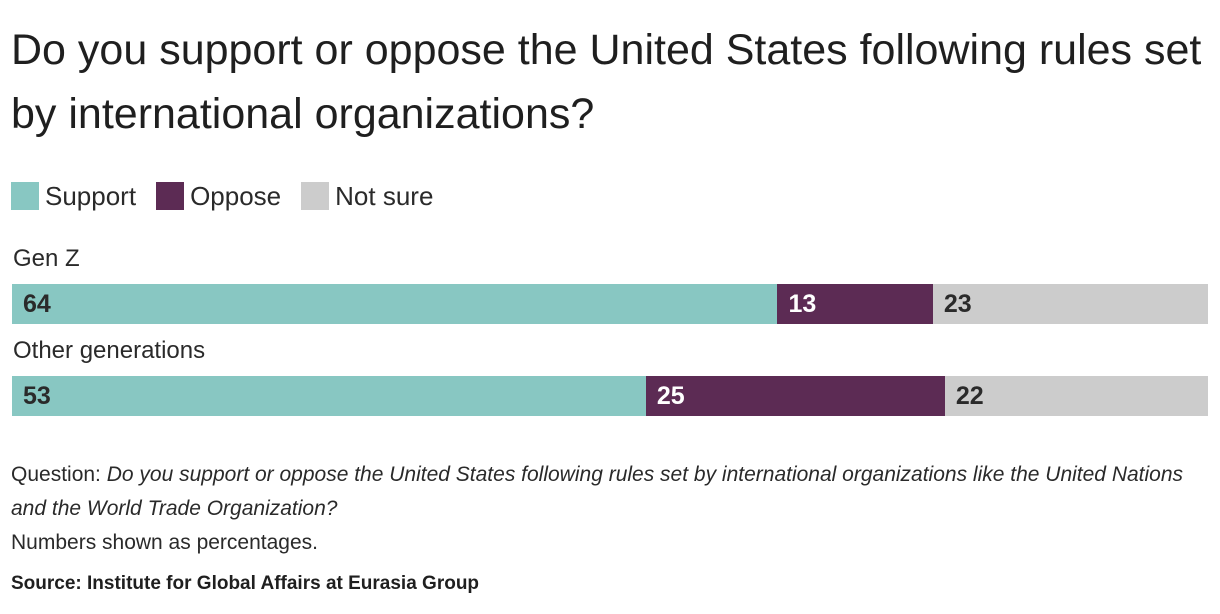  Describe the element at coordinates (670, 396) in the screenshot. I see `bar-value-label: 25` at that location.